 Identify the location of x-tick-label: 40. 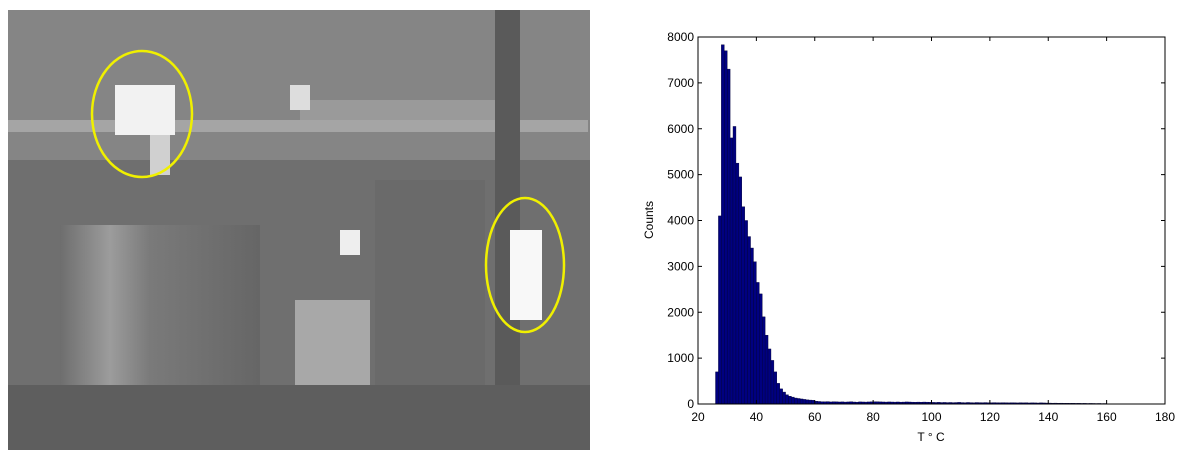
(757, 417).